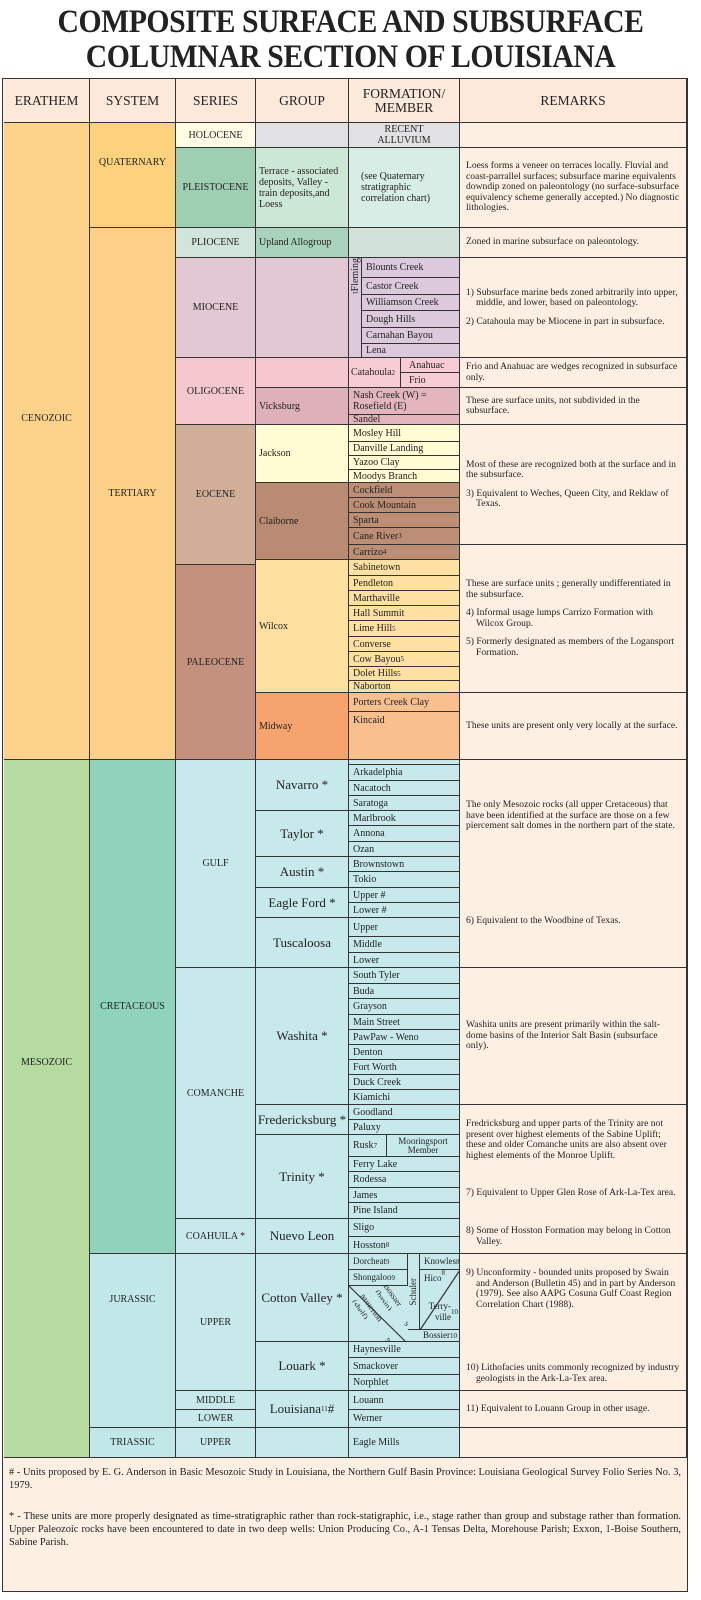 The image size is (701, 1600). I want to click on formation-cell-label: Catahoula, so click(371, 372).